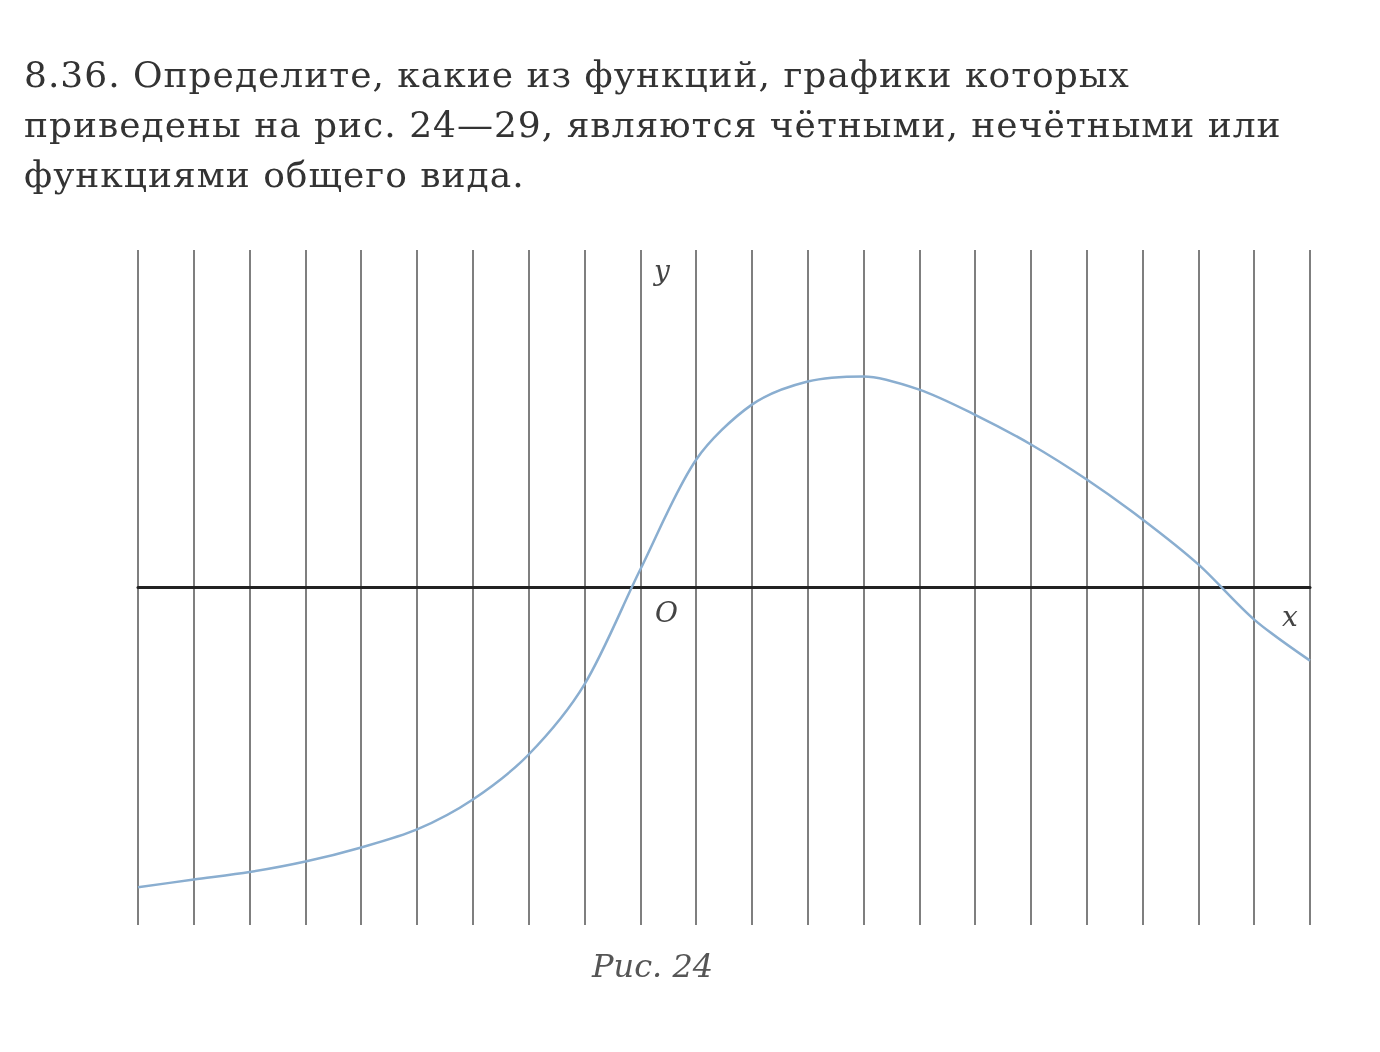  I want to click on annotation: O, so click(666, 612).